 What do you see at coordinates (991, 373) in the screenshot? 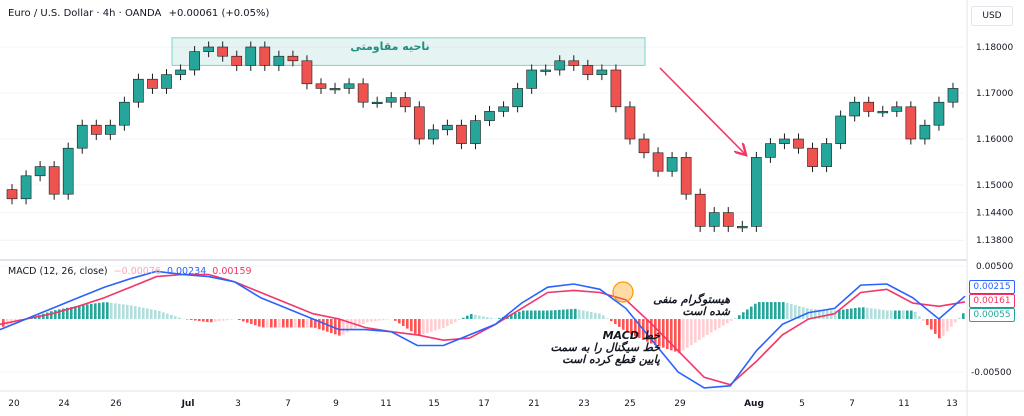
I see `macd-tick-label: -0.00500` at bounding box center [991, 373].